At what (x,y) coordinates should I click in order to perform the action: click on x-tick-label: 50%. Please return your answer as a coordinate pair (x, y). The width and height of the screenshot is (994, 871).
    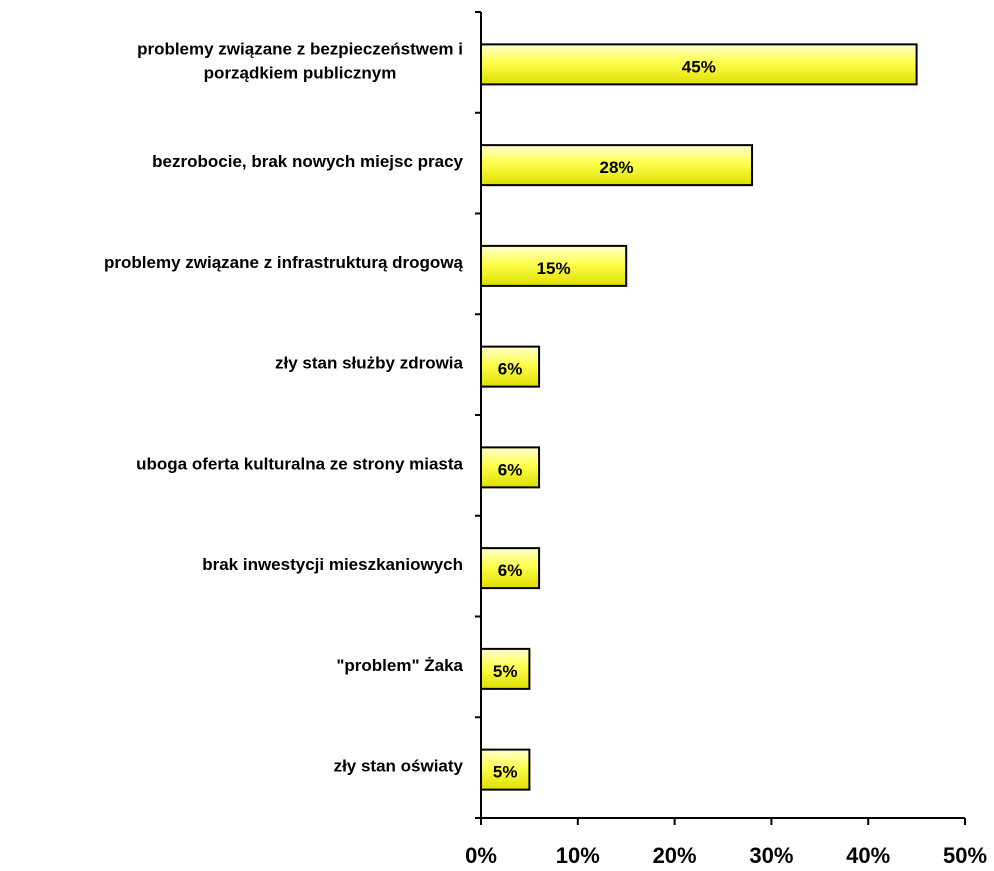
    Looking at the image, I should click on (965, 855).